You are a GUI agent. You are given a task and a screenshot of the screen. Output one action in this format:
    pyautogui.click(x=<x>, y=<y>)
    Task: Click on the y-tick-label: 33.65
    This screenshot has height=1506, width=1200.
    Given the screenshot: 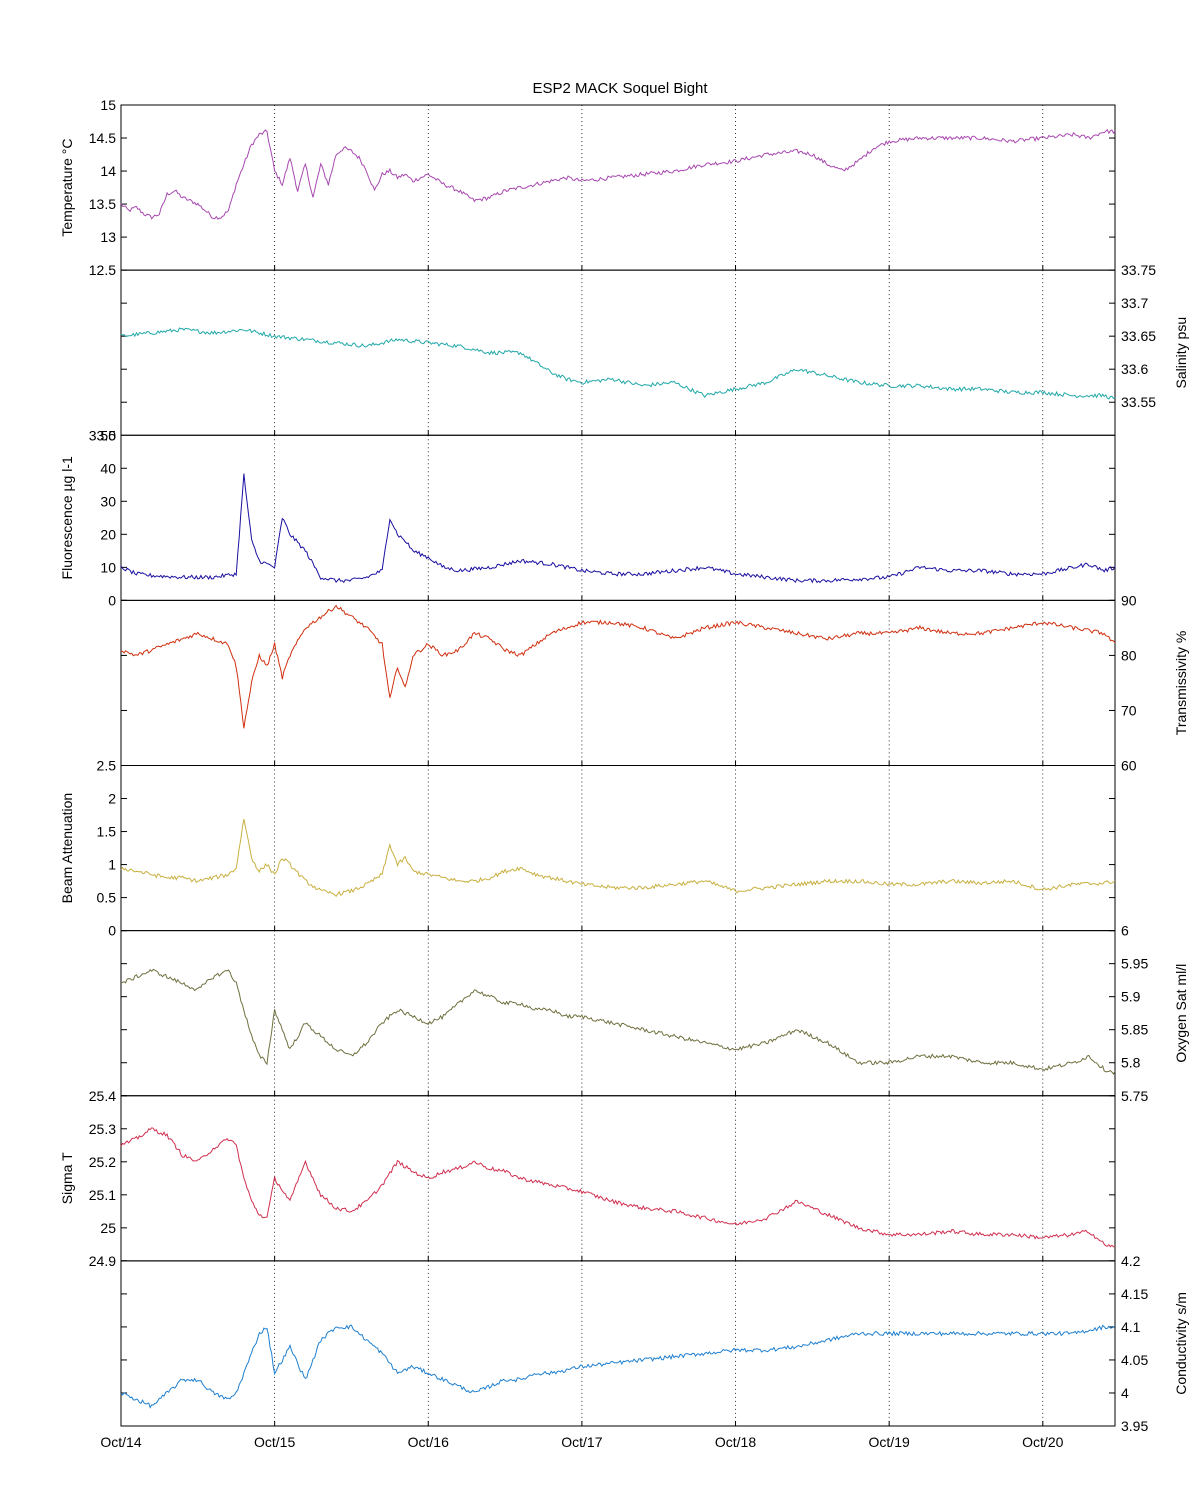 What is the action you would take?
    pyautogui.click(x=1138, y=336)
    